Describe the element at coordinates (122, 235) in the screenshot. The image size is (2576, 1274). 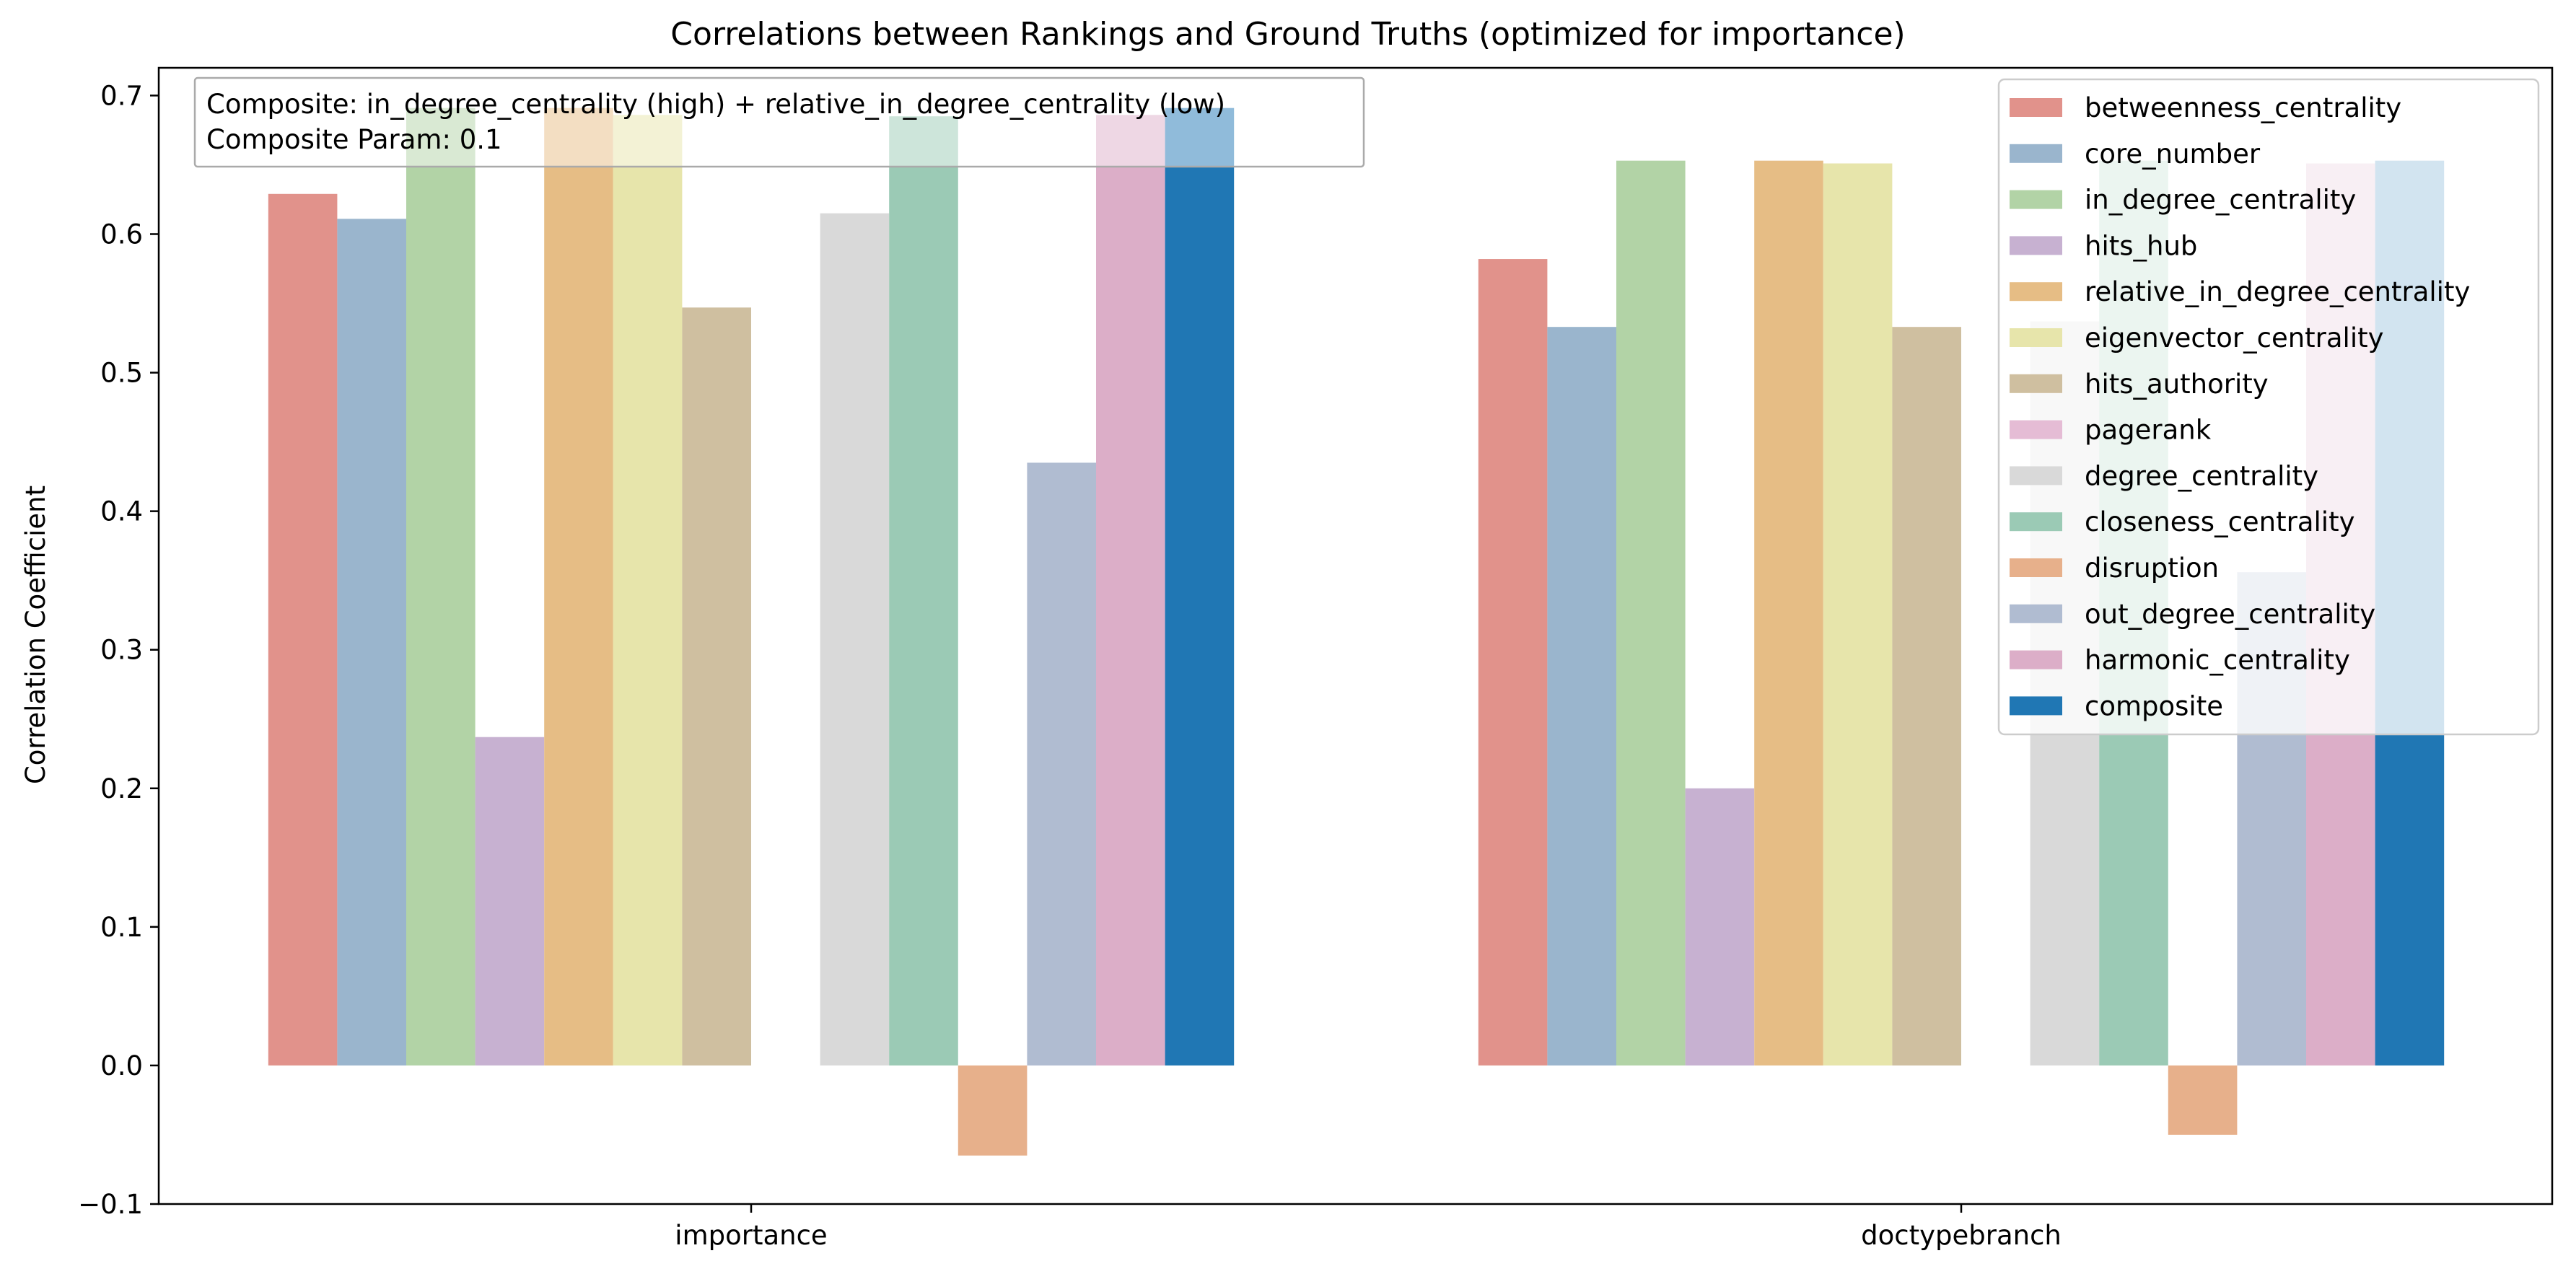
I see `y-tick-label: 0.6` at that location.